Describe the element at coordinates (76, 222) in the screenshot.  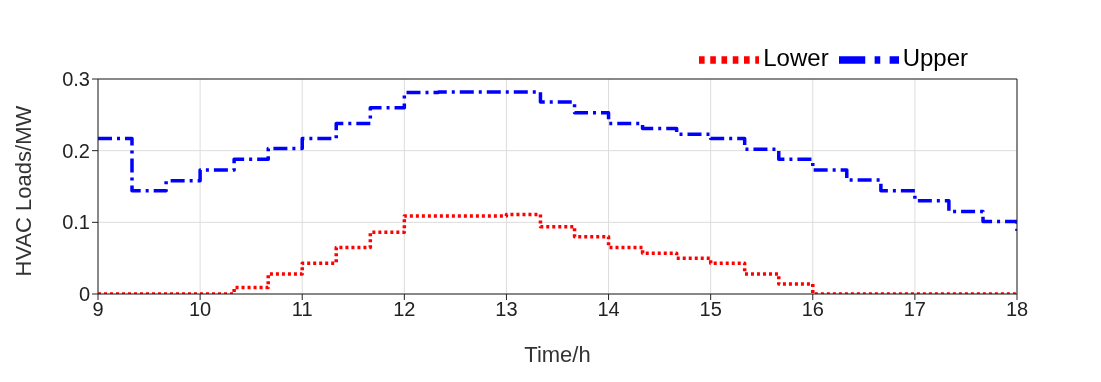
I see `y-tick-label: 0.1` at that location.